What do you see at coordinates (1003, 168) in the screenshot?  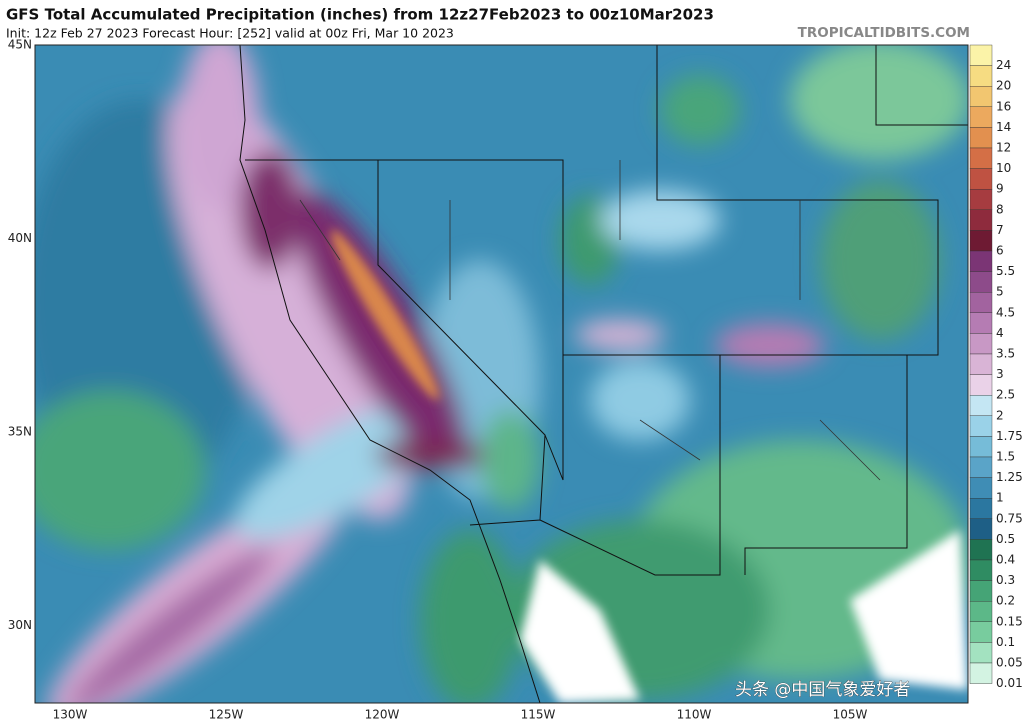 I see `colorbar-label: 10` at bounding box center [1003, 168].